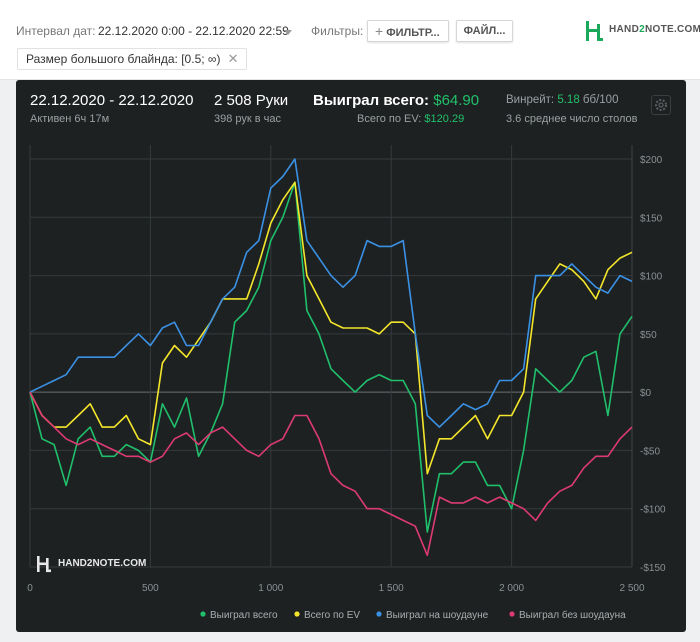 The height and width of the screenshot is (642, 700). Describe the element at coordinates (379, 31) in the screenshot. I see `plus-icon: +` at that location.